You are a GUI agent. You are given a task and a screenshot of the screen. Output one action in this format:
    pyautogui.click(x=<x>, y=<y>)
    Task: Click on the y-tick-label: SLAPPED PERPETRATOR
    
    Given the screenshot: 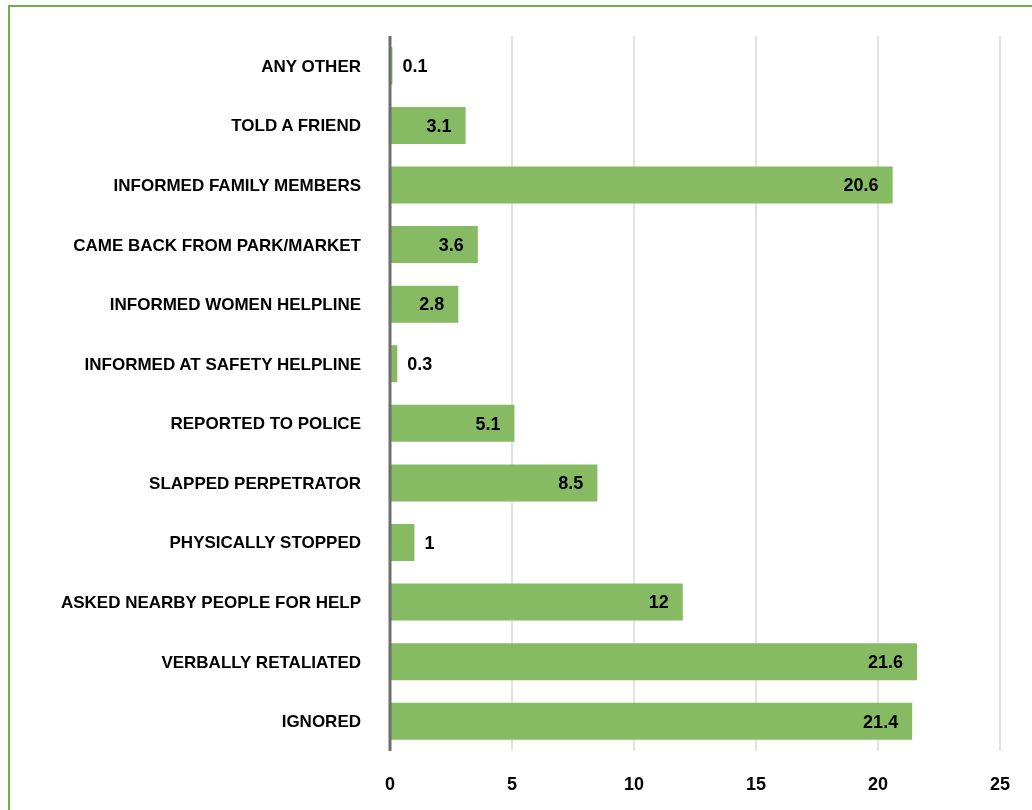 What is the action you would take?
    pyautogui.click(x=255, y=483)
    